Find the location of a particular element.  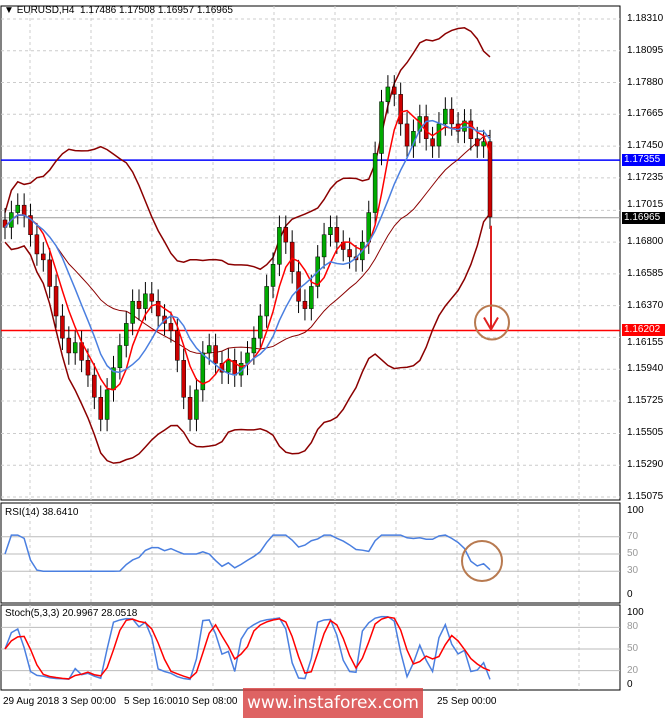

price-tick: 1.15075 is located at coordinates (645, 496).